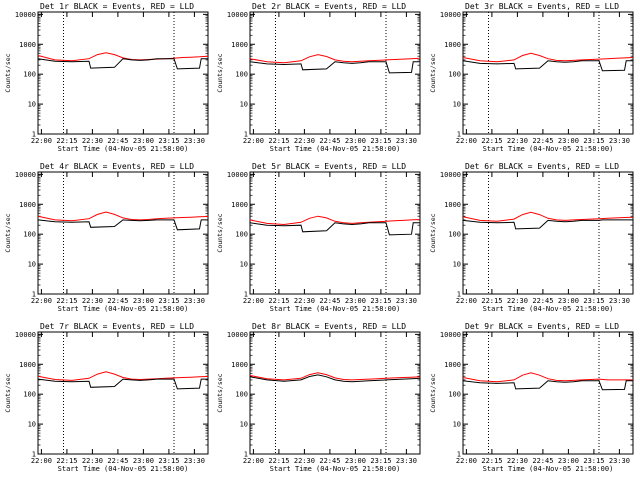  Describe the element at coordinates (542, 6) in the screenshot. I see `chart-title: Det 3r BLACK = Events, RED = LLD` at that location.